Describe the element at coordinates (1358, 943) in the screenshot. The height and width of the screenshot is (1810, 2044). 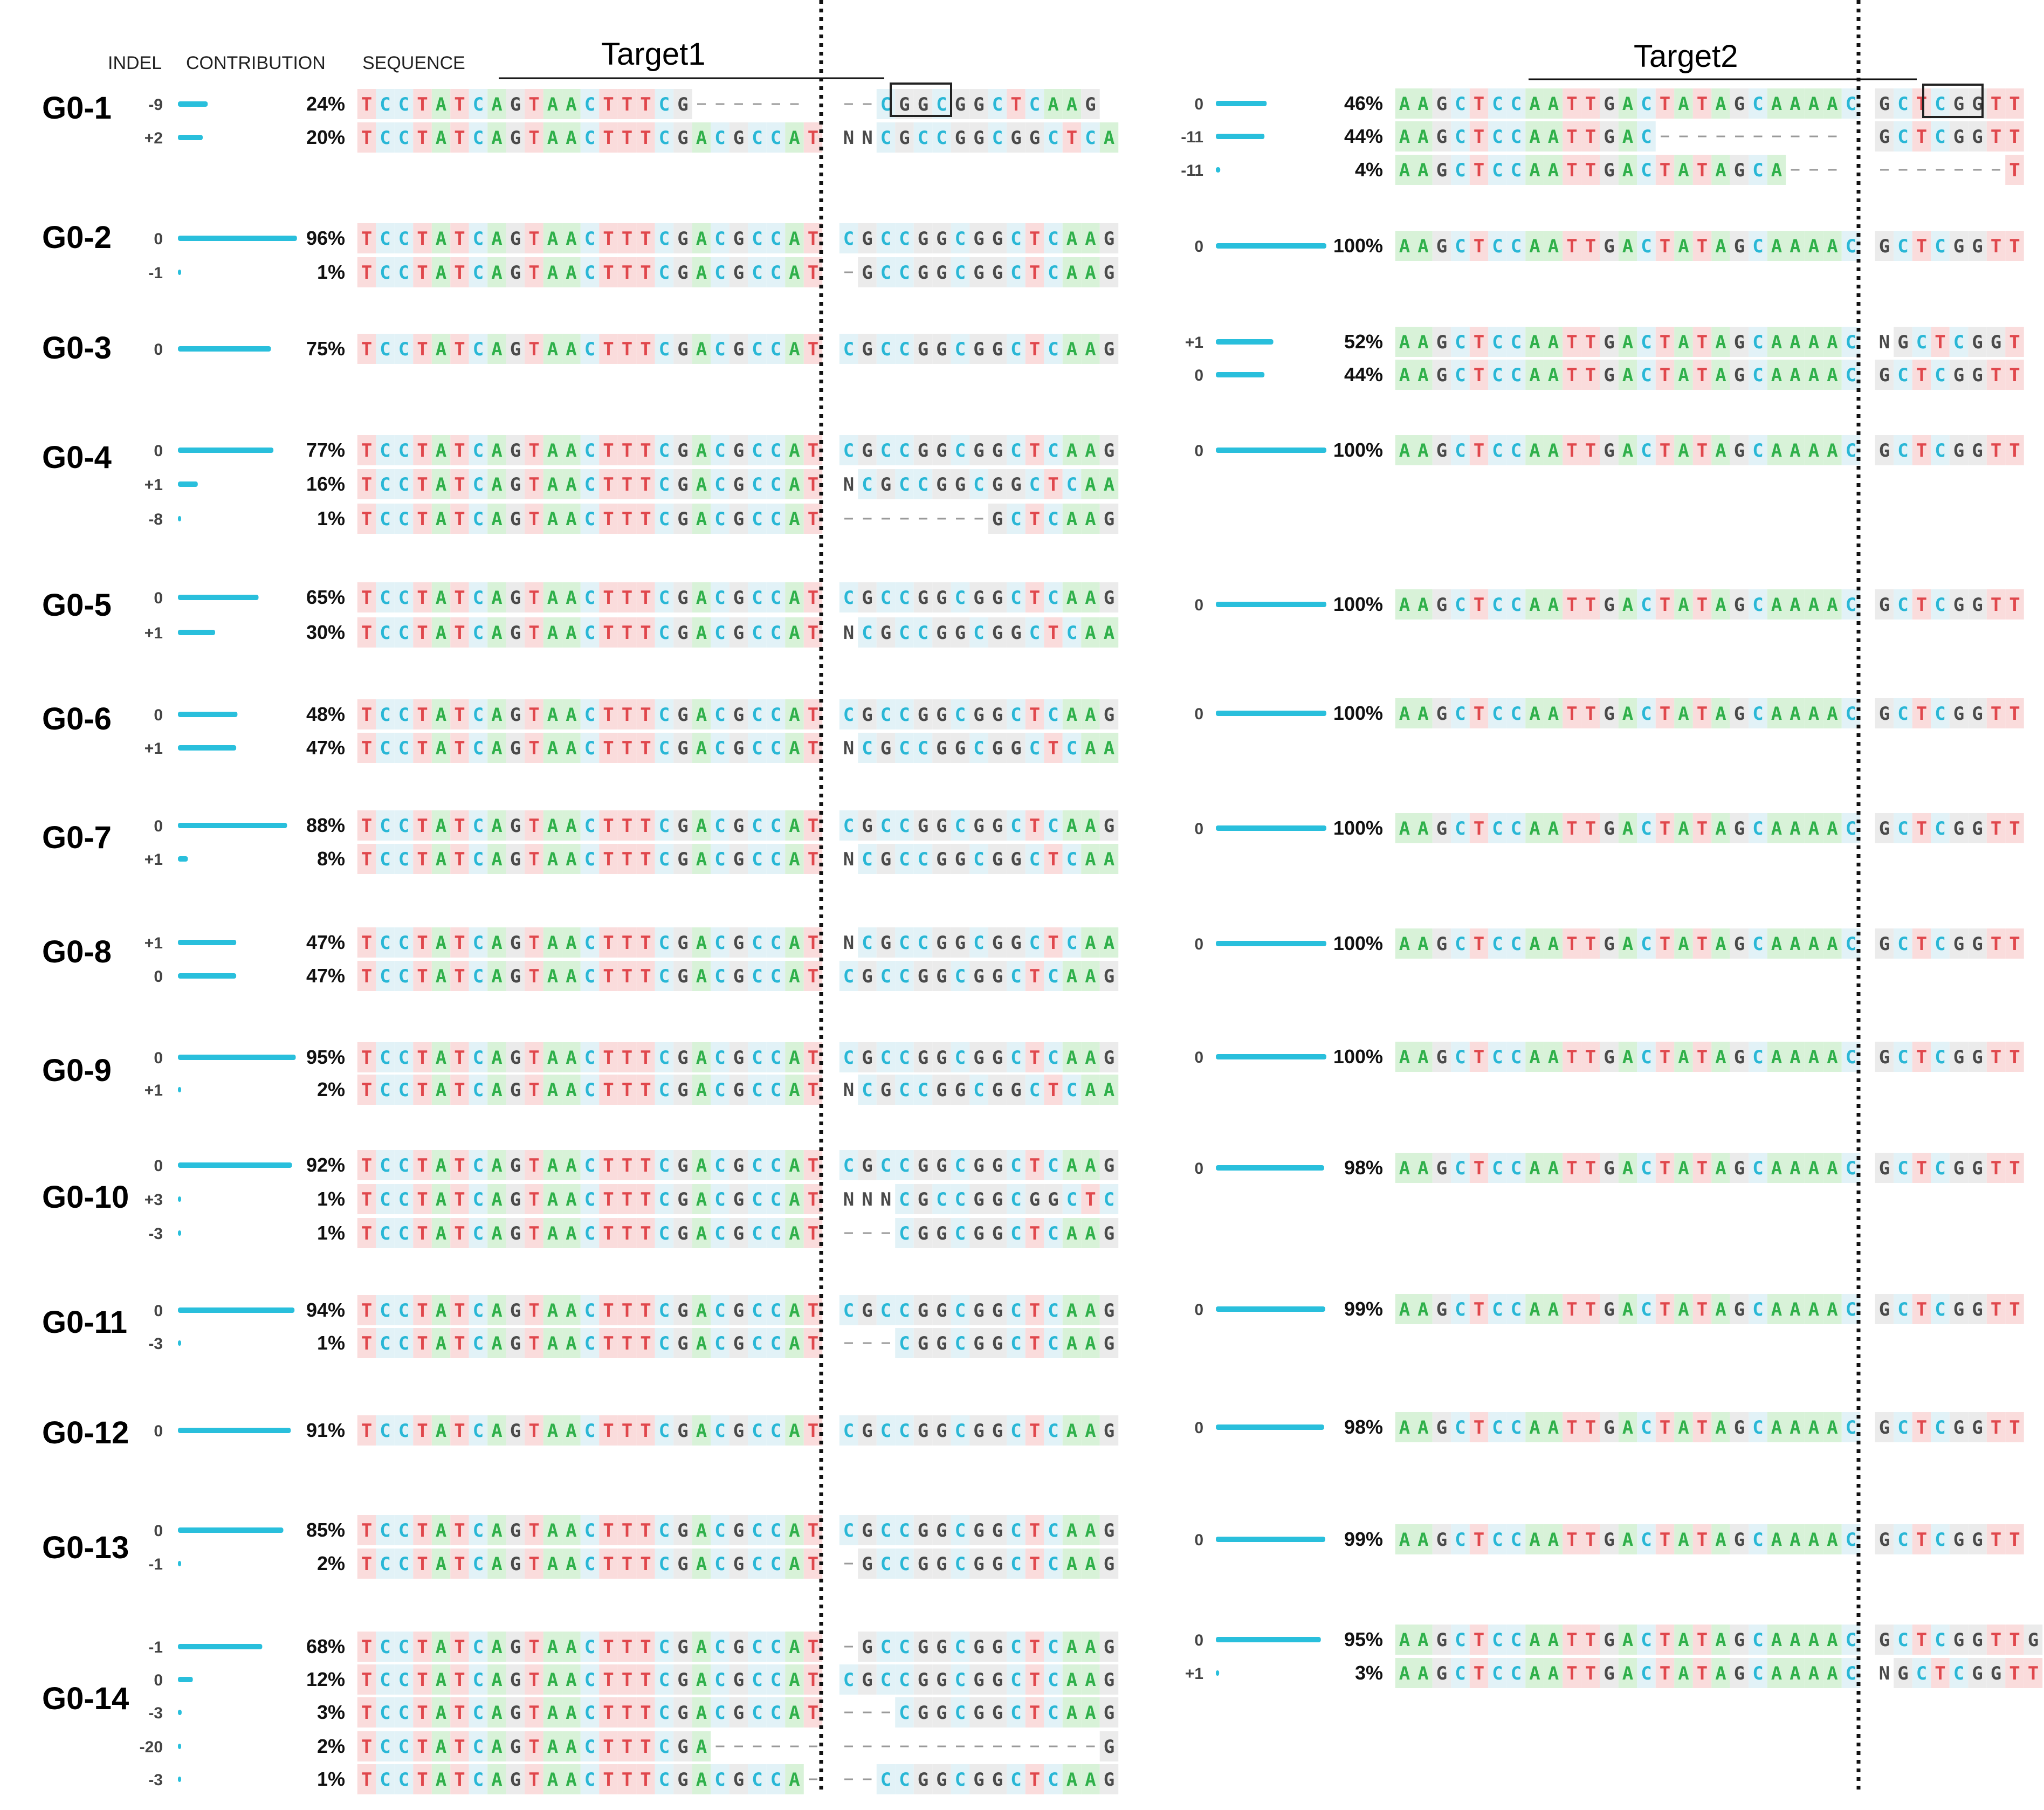
I see `contribution-percent: 100%` at that location.